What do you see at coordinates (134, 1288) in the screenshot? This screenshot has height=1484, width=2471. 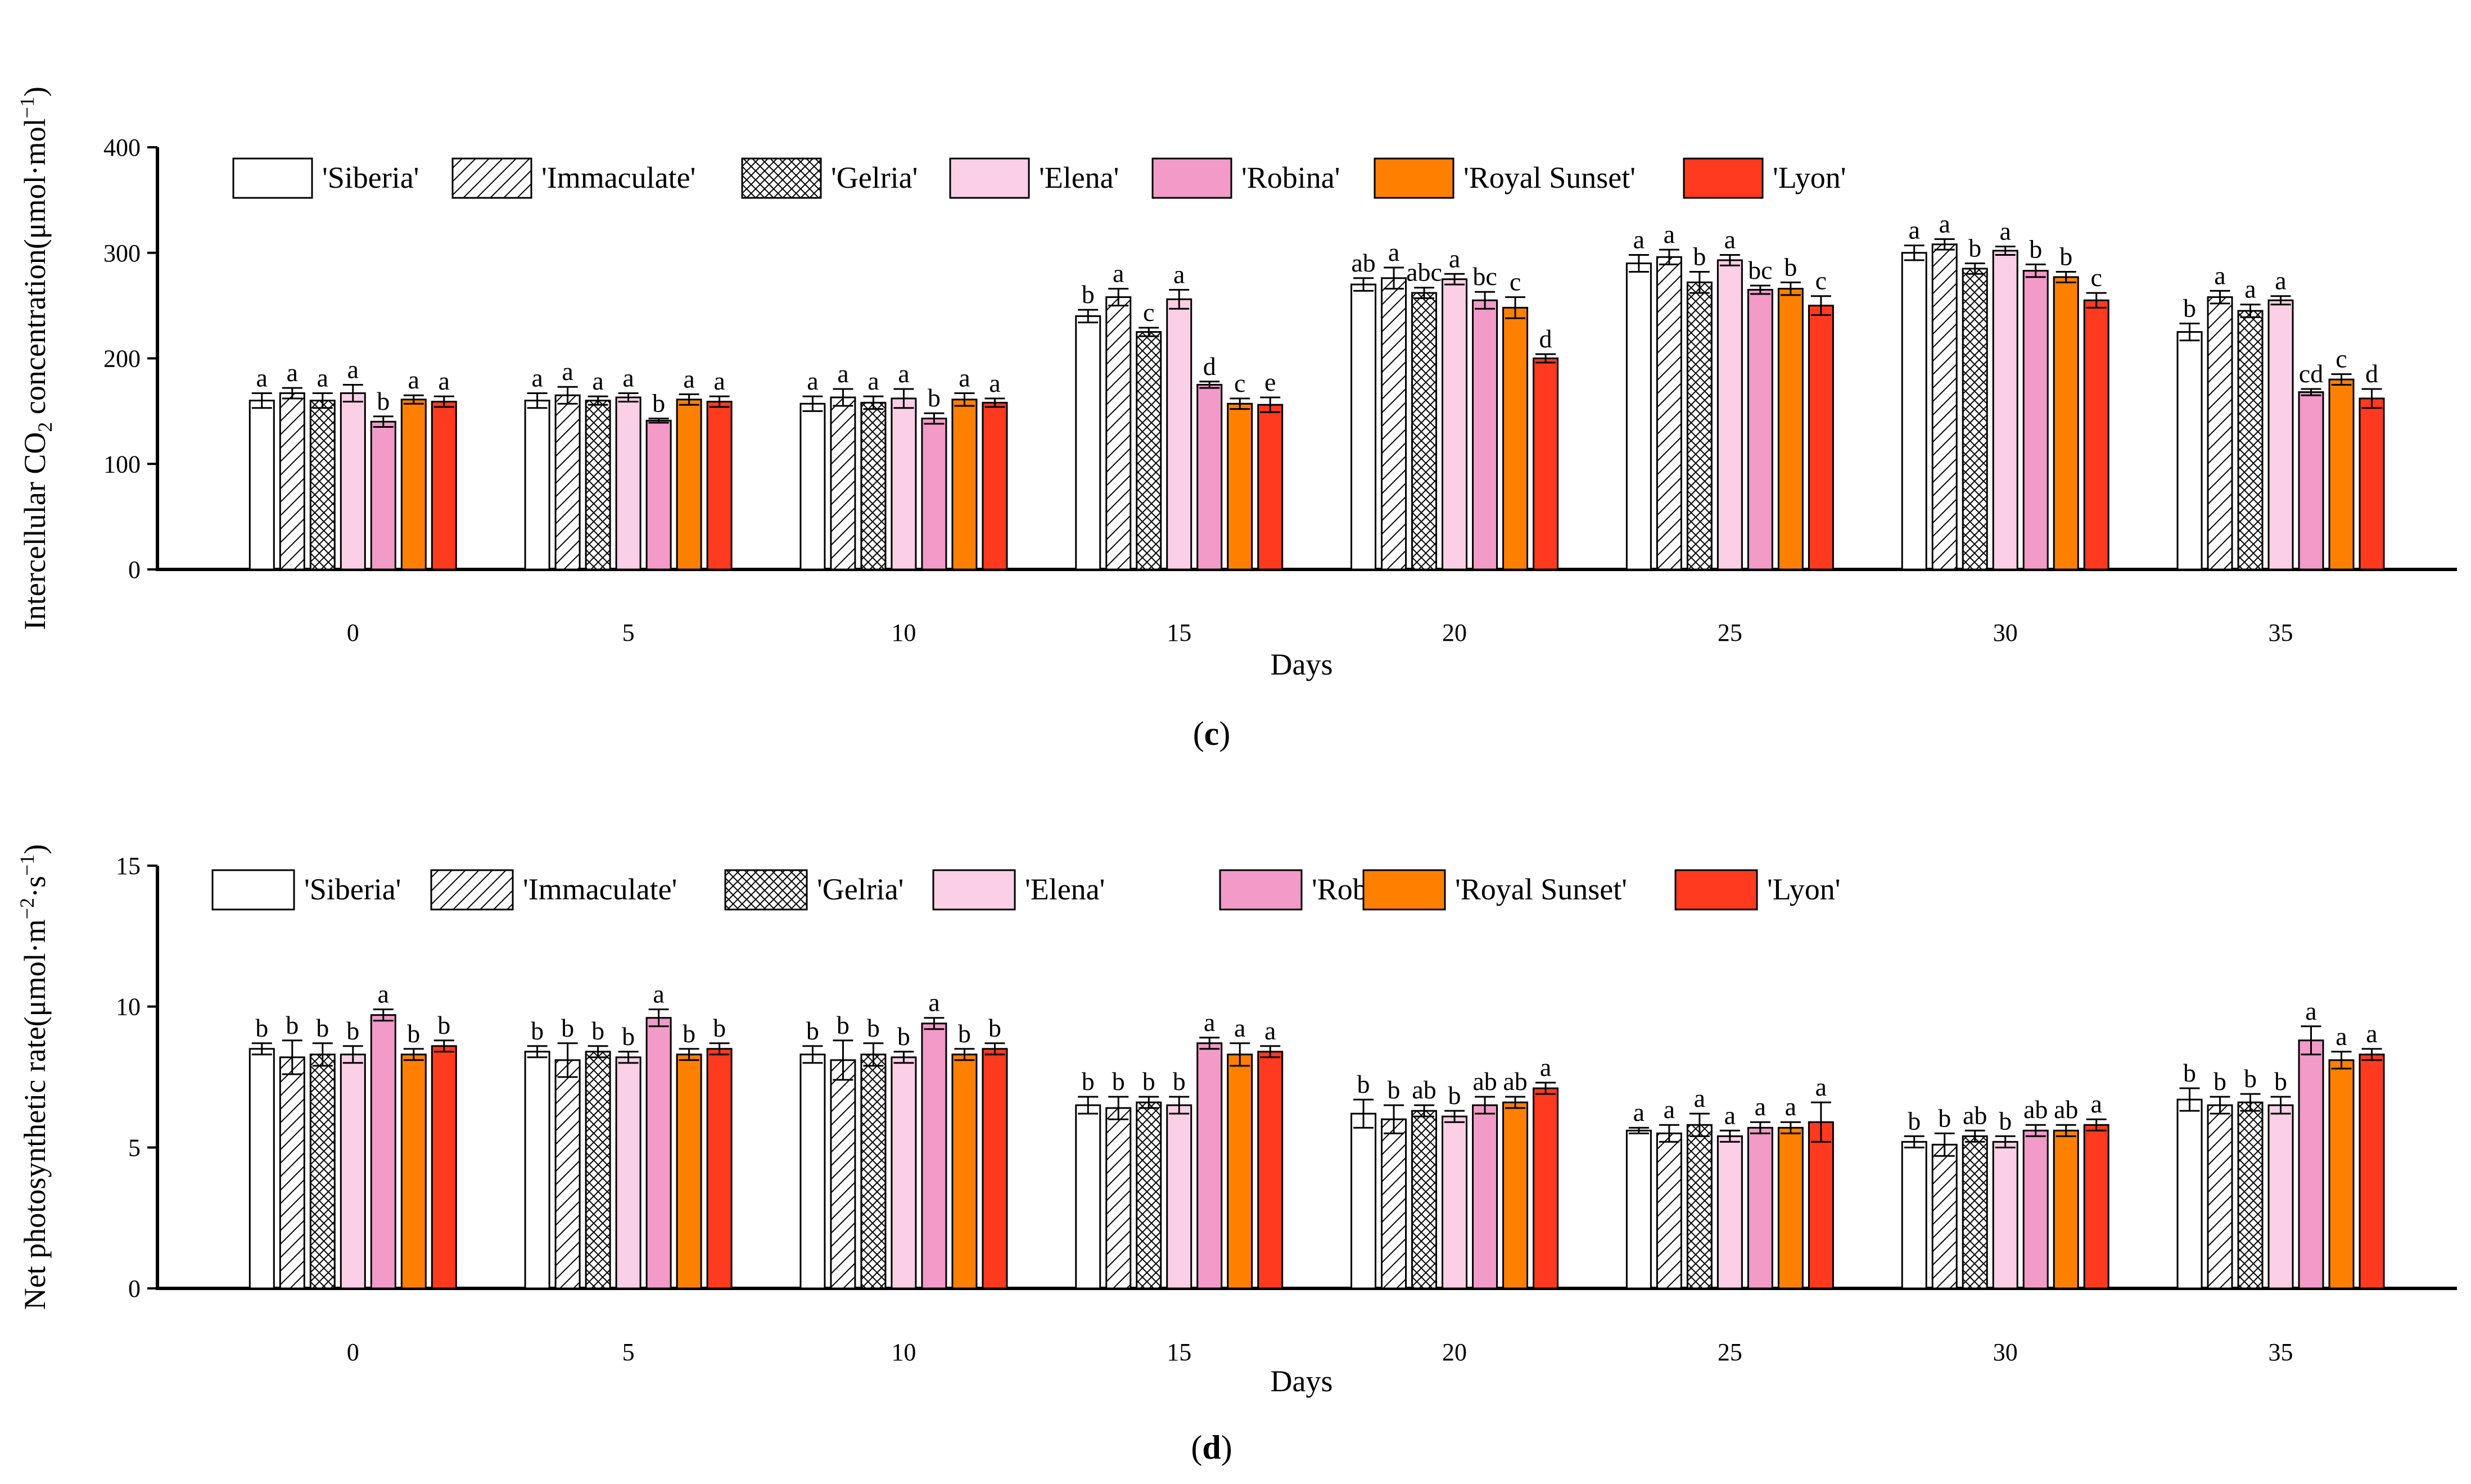 I see `y-tick-label: 0` at bounding box center [134, 1288].